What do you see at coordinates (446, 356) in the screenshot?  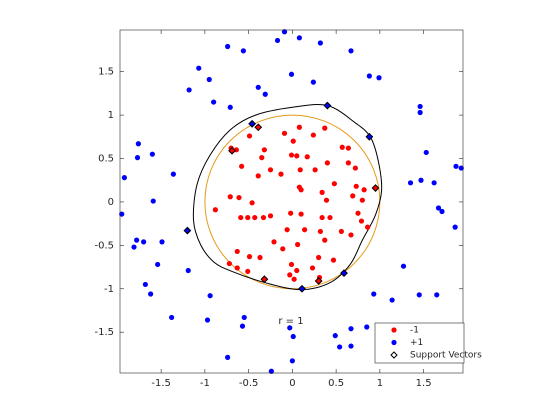 I see `legend-label: Support Vectors` at bounding box center [446, 356].